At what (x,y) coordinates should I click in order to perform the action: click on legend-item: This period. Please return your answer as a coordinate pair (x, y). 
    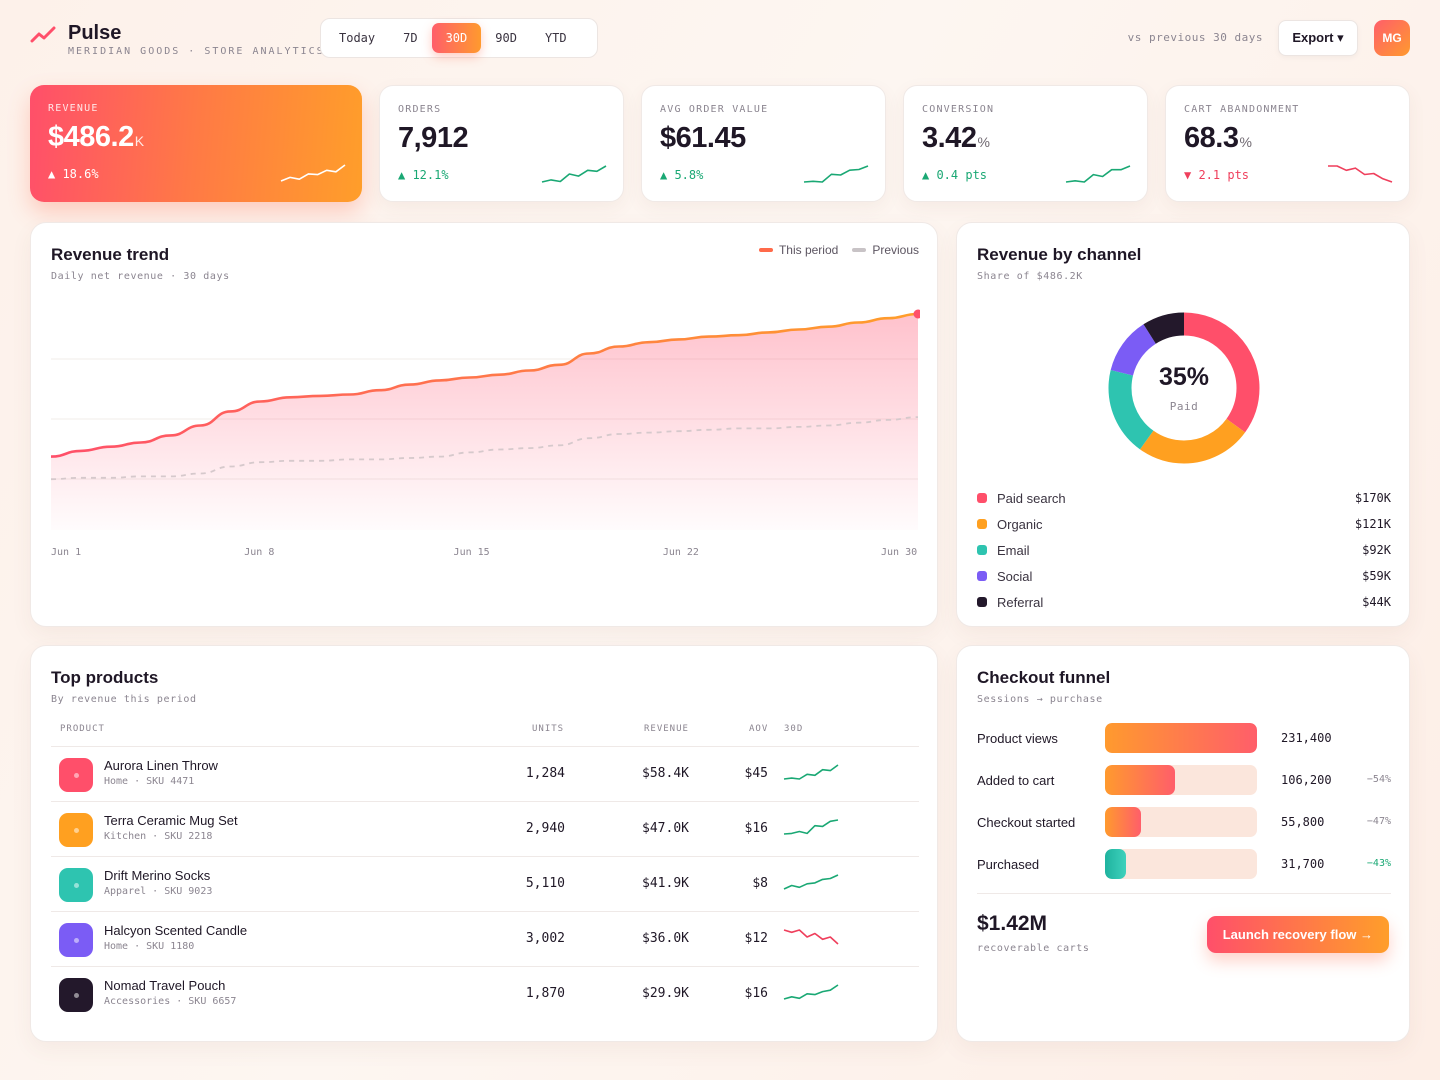
    Looking at the image, I should click on (798, 250).